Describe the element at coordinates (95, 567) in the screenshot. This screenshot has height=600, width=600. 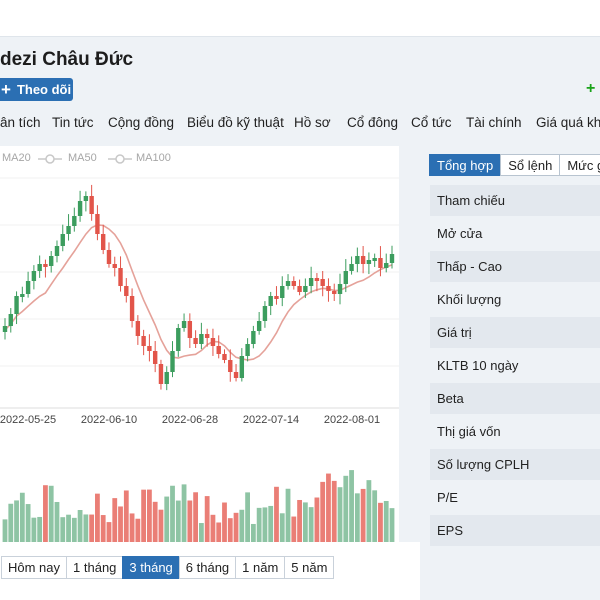
I see `range-1-month-button: 1 tháng` at that location.